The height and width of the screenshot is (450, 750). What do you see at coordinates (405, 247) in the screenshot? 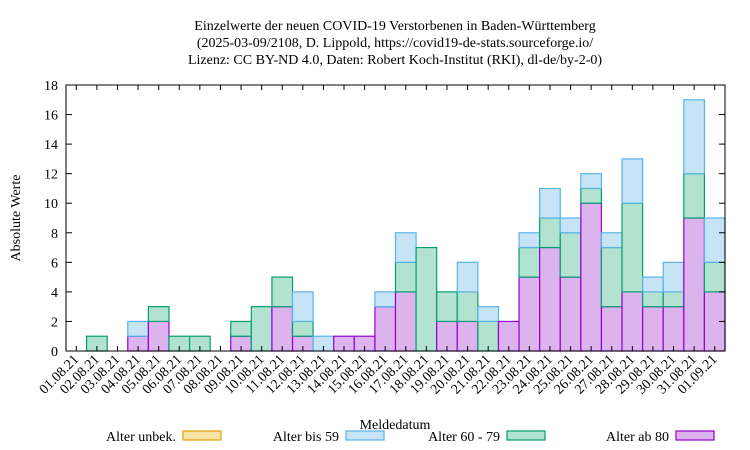
I see `bar-alter-bis-59-17.08.21` at bounding box center [405, 247].